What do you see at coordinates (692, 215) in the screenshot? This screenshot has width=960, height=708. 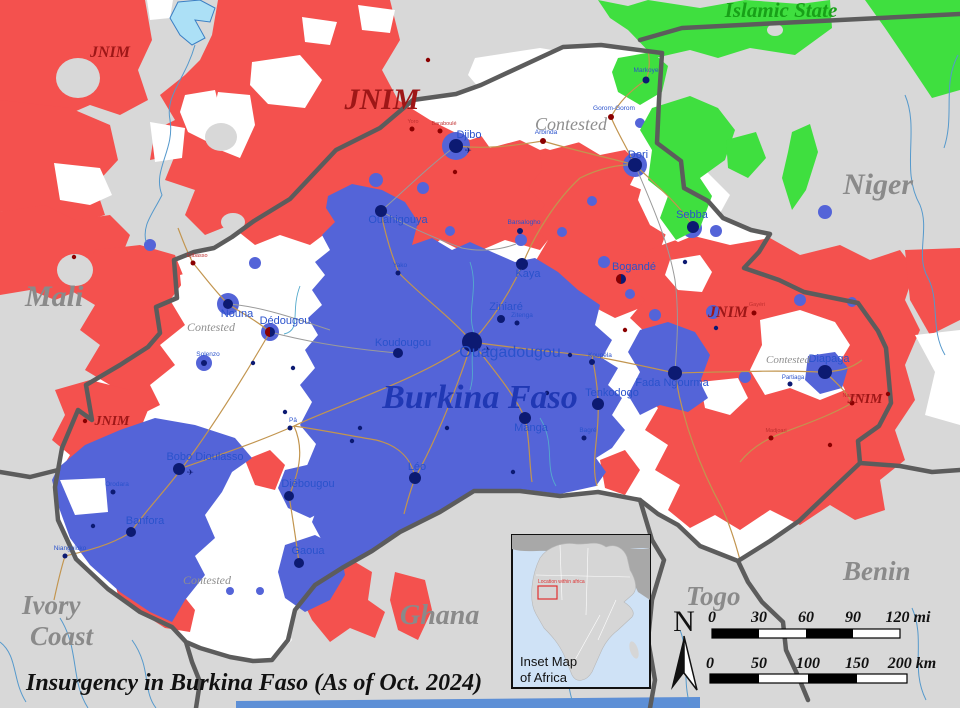 I see `city-label: Sebba` at bounding box center [692, 215].